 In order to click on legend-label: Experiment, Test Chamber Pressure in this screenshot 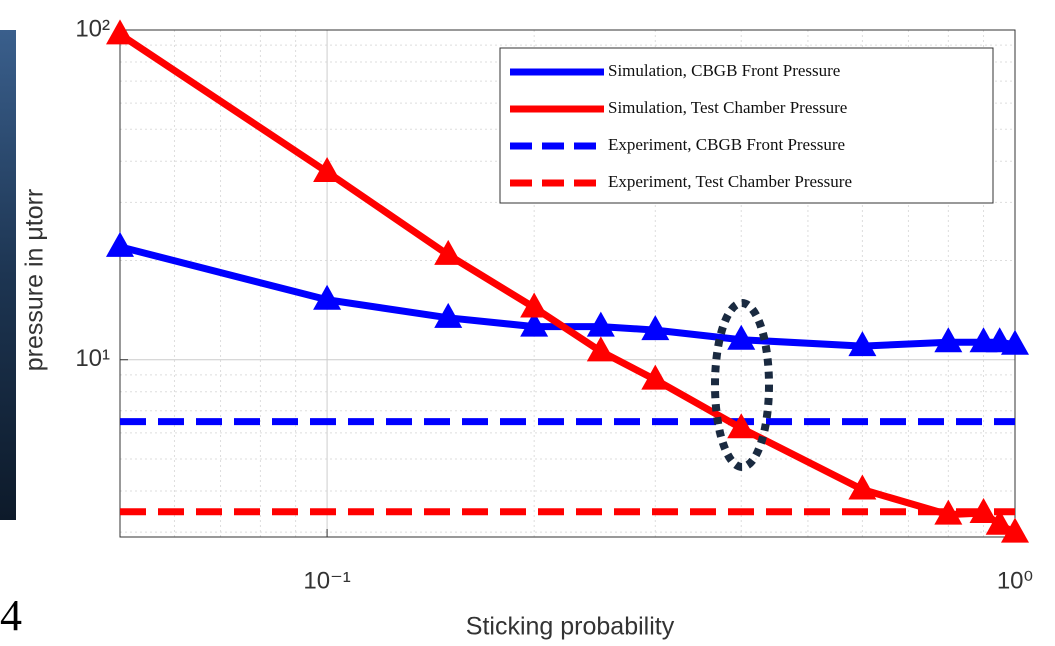, I will do `click(730, 181)`.